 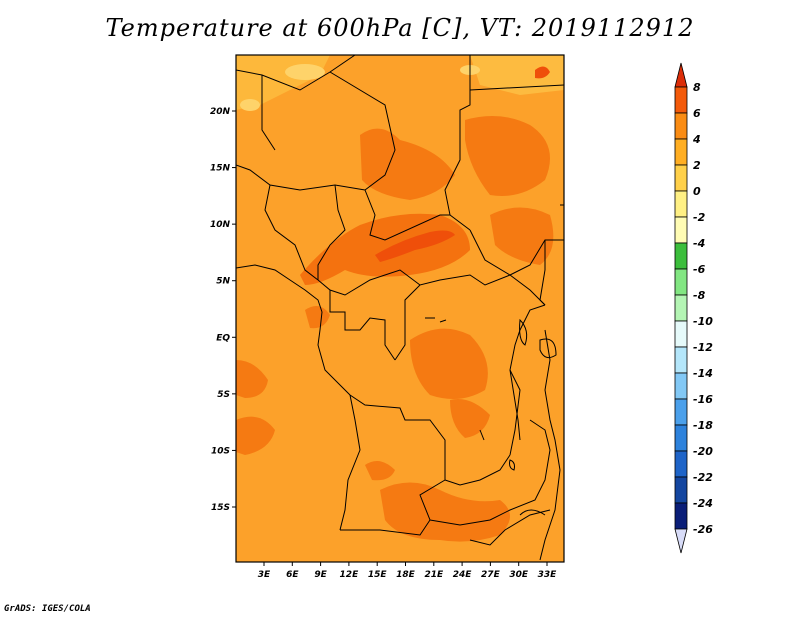 I want to click on grads-credit: GrADS: IGES/COLA, so click(x=47, y=609).